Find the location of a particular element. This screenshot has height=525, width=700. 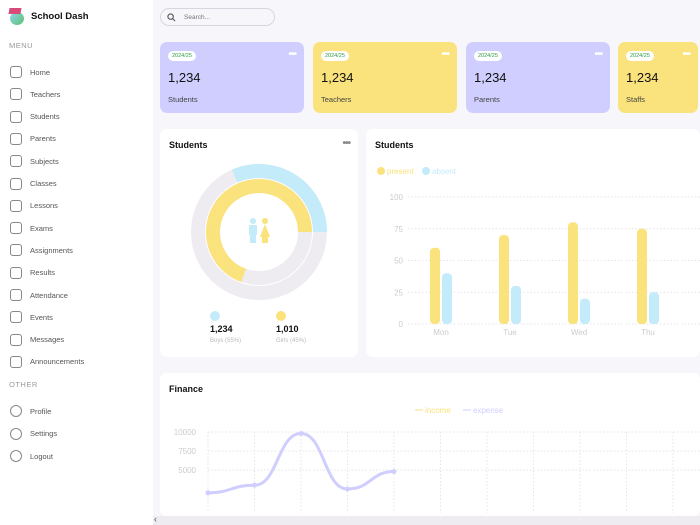

legend-dot-absent is located at coordinates (426, 171).